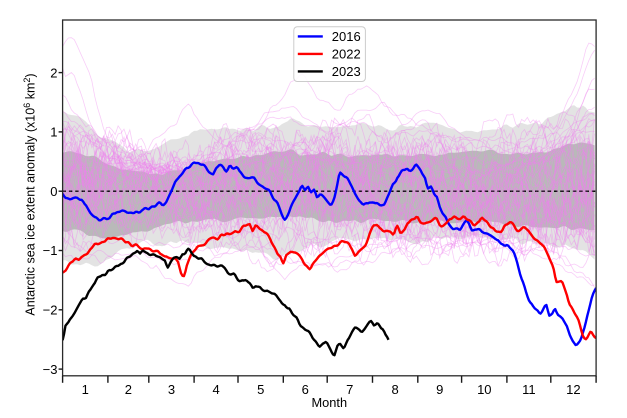  Describe the element at coordinates (529, 389) in the screenshot. I see `svg-text: 11` at that location.